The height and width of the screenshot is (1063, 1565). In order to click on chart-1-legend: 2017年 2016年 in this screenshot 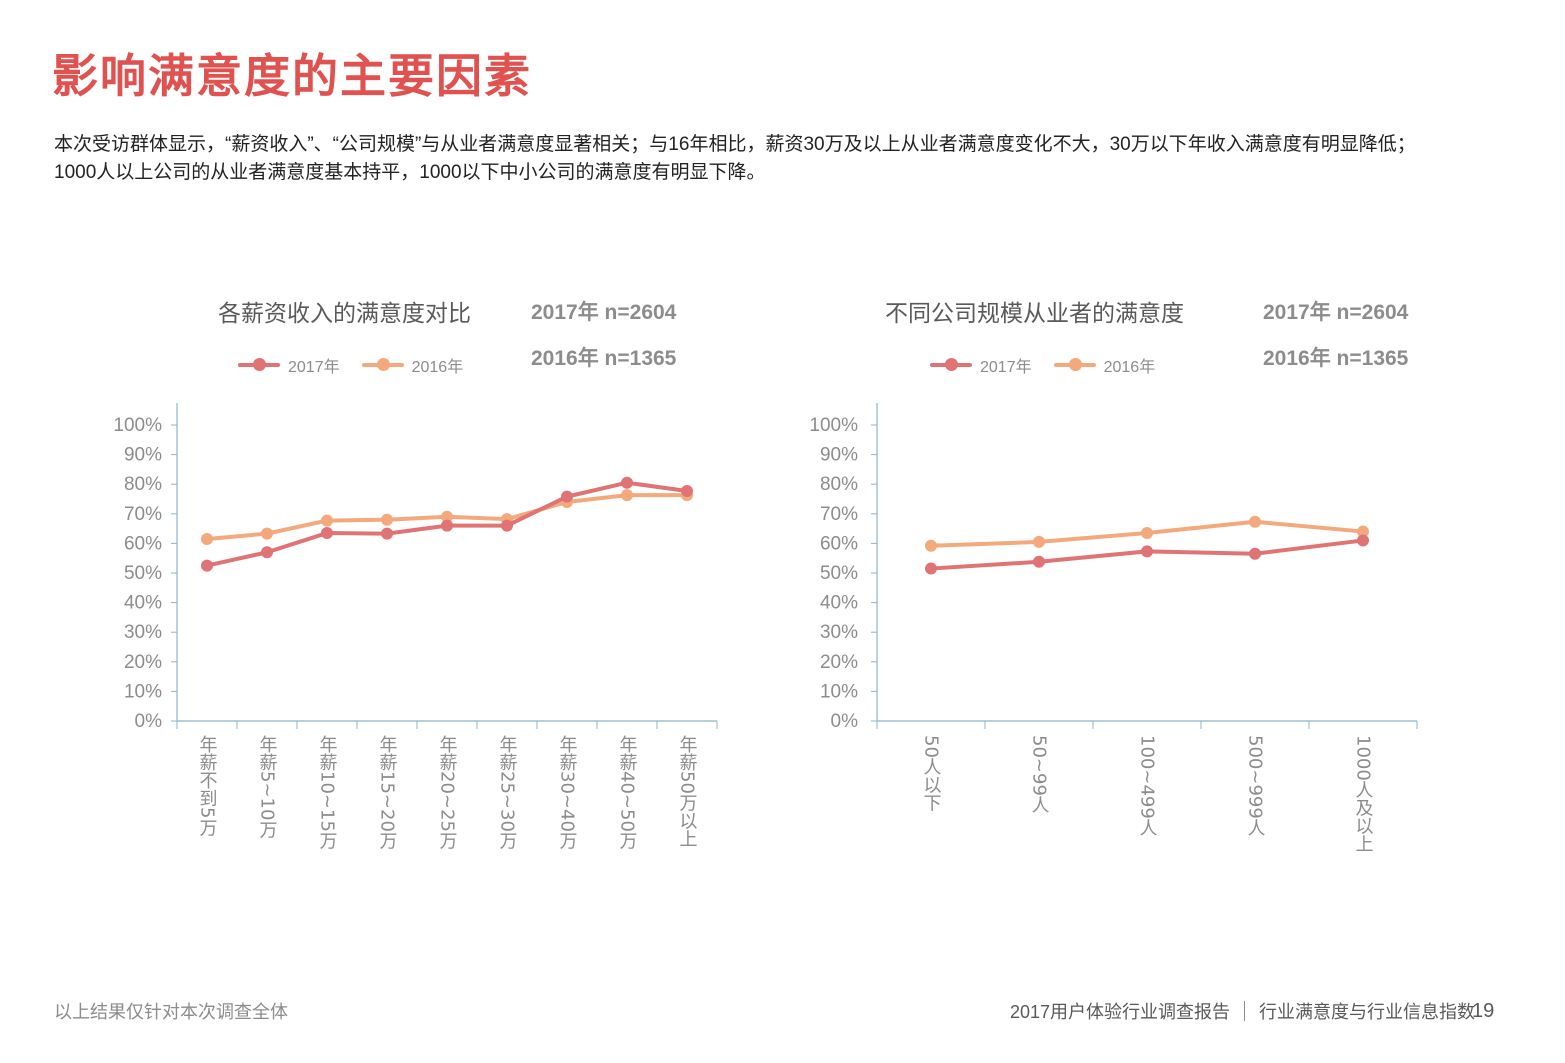, I will do `click(361, 365)`.